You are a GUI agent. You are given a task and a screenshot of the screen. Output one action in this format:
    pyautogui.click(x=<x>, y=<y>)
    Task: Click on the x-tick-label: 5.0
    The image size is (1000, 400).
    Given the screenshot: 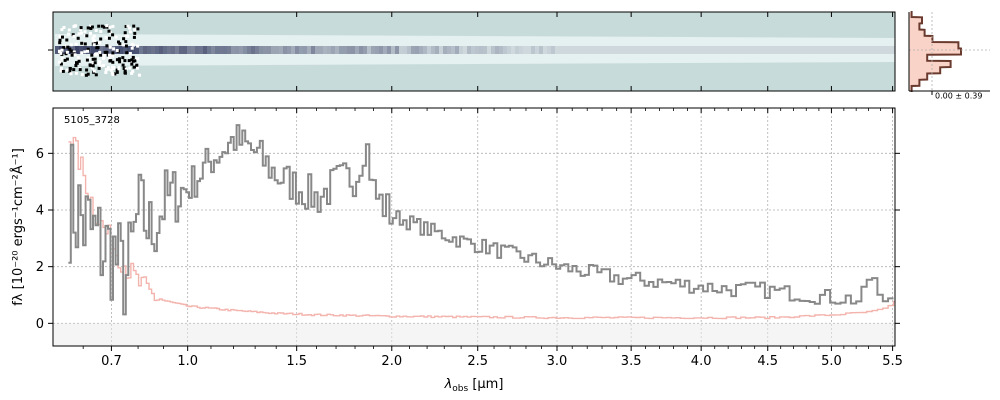 What is the action you would take?
    pyautogui.click(x=831, y=361)
    